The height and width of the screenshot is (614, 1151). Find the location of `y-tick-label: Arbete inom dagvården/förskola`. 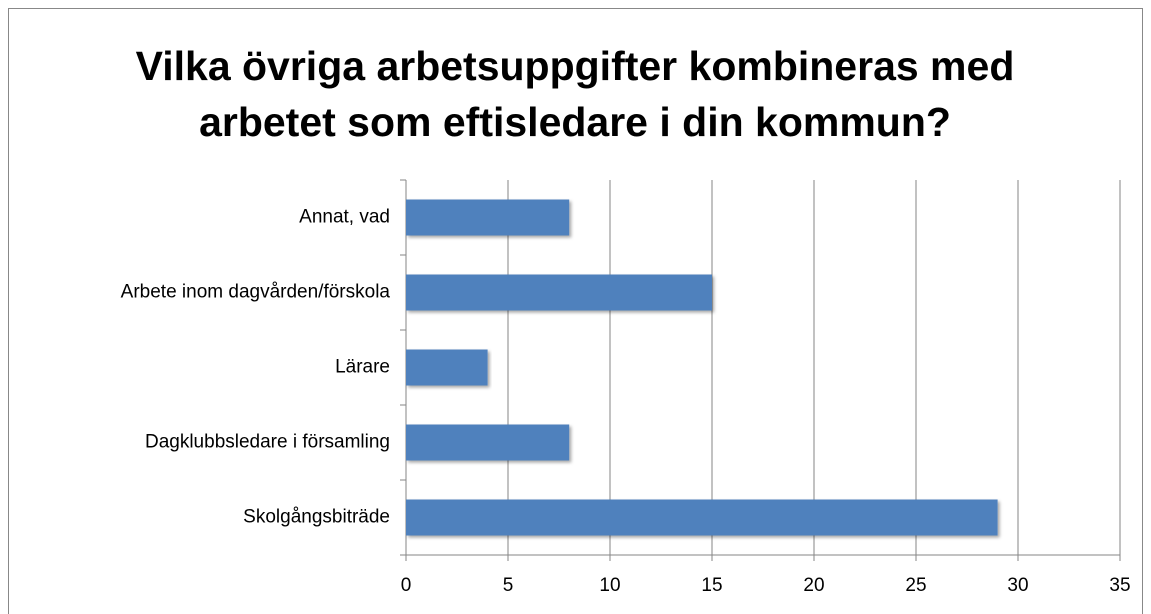

y-tick-label: Arbete inom dagvården/förskola is located at coordinates (256, 292).